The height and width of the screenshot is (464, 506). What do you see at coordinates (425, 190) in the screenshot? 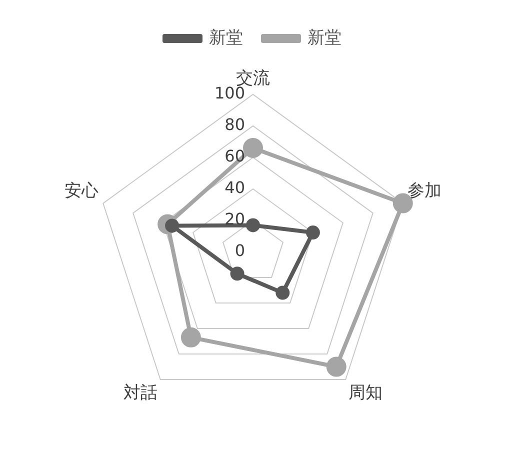
I see `spoke-label: 参加` at bounding box center [425, 190].